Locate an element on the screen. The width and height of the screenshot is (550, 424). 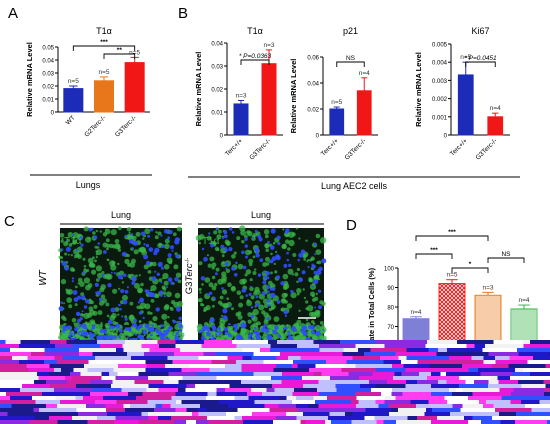
column-title-lung-1: Lung is located at coordinates (121, 215).